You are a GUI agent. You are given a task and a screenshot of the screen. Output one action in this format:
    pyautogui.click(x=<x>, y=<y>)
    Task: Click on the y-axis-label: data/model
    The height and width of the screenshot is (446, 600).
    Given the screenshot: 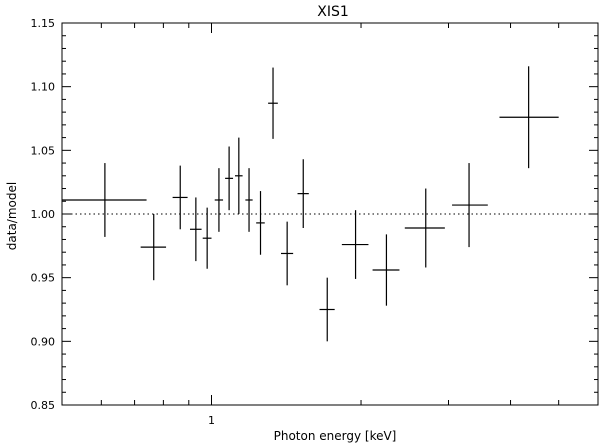 What is the action you would take?
    pyautogui.click(x=12, y=216)
    